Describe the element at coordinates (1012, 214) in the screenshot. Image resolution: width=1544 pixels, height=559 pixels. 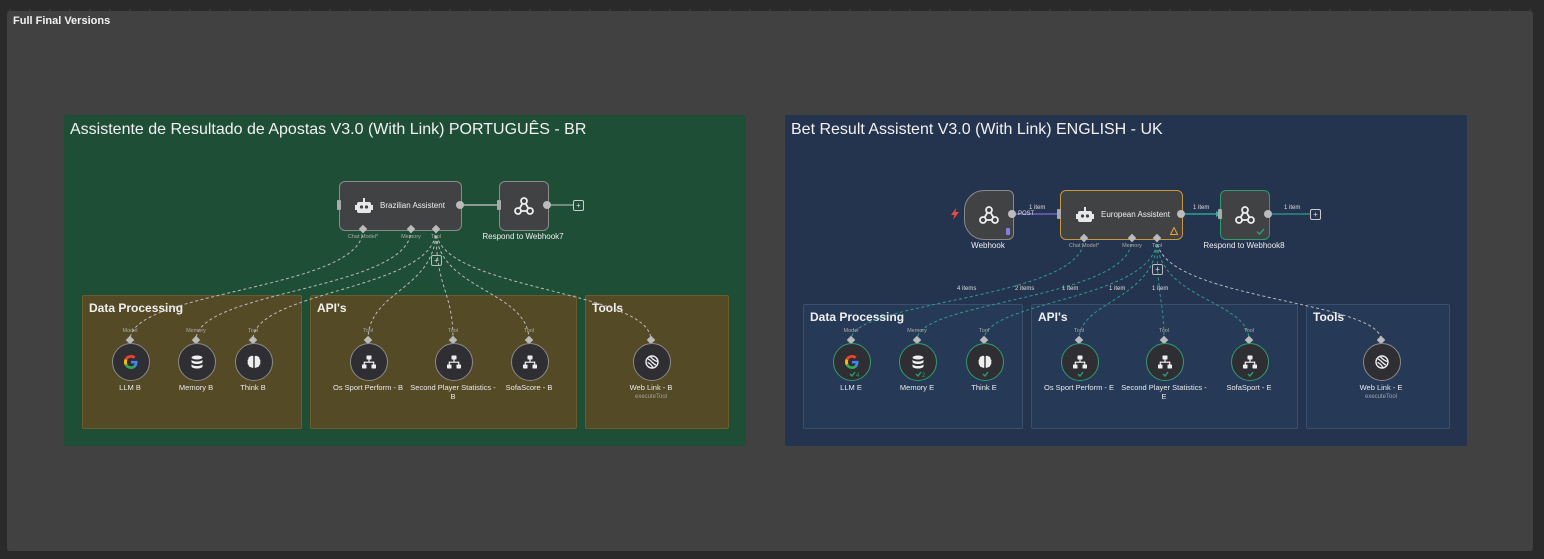
I see `uk-webhook-output-port` at that location.